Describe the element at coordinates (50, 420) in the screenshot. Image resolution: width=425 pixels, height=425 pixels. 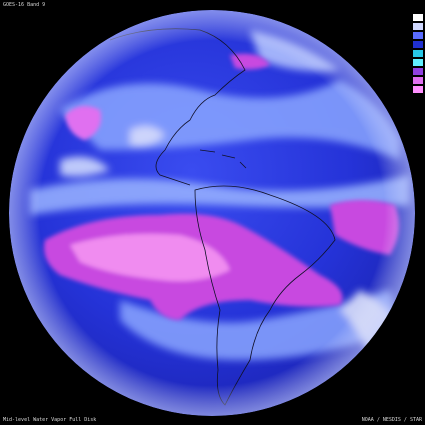
I see `caption-bottom-left: Mid-level Water Vapor Full Disk` at that location.